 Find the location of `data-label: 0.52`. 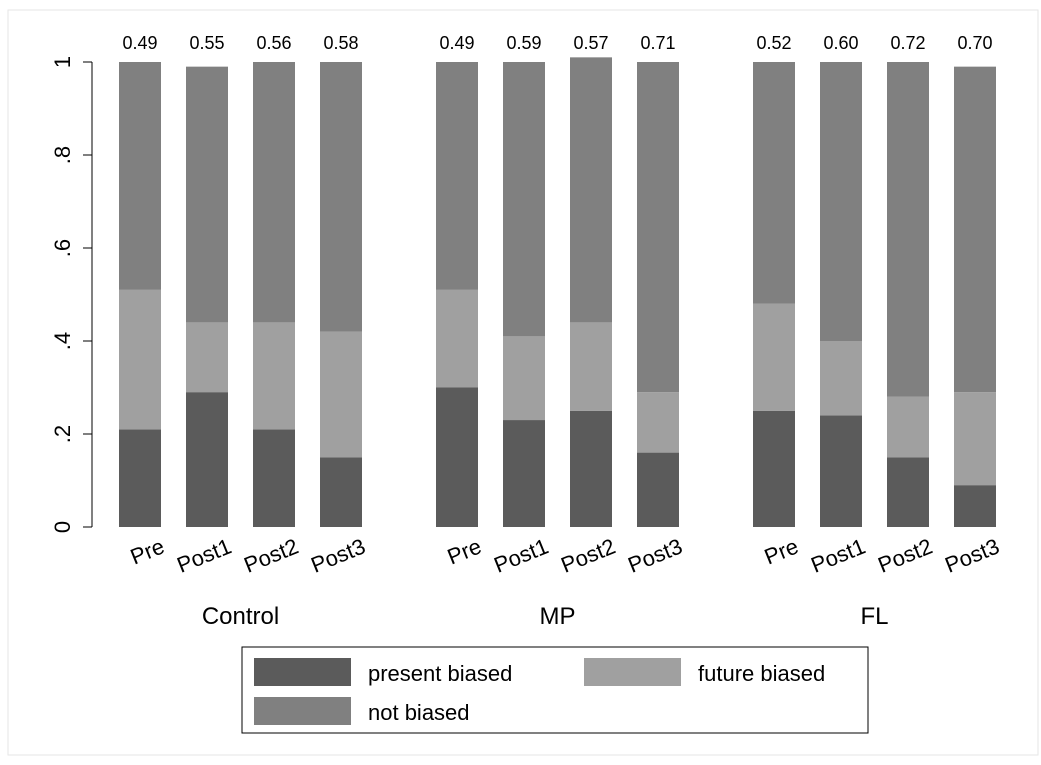

data-label: 0.52 is located at coordinates (773, 43).